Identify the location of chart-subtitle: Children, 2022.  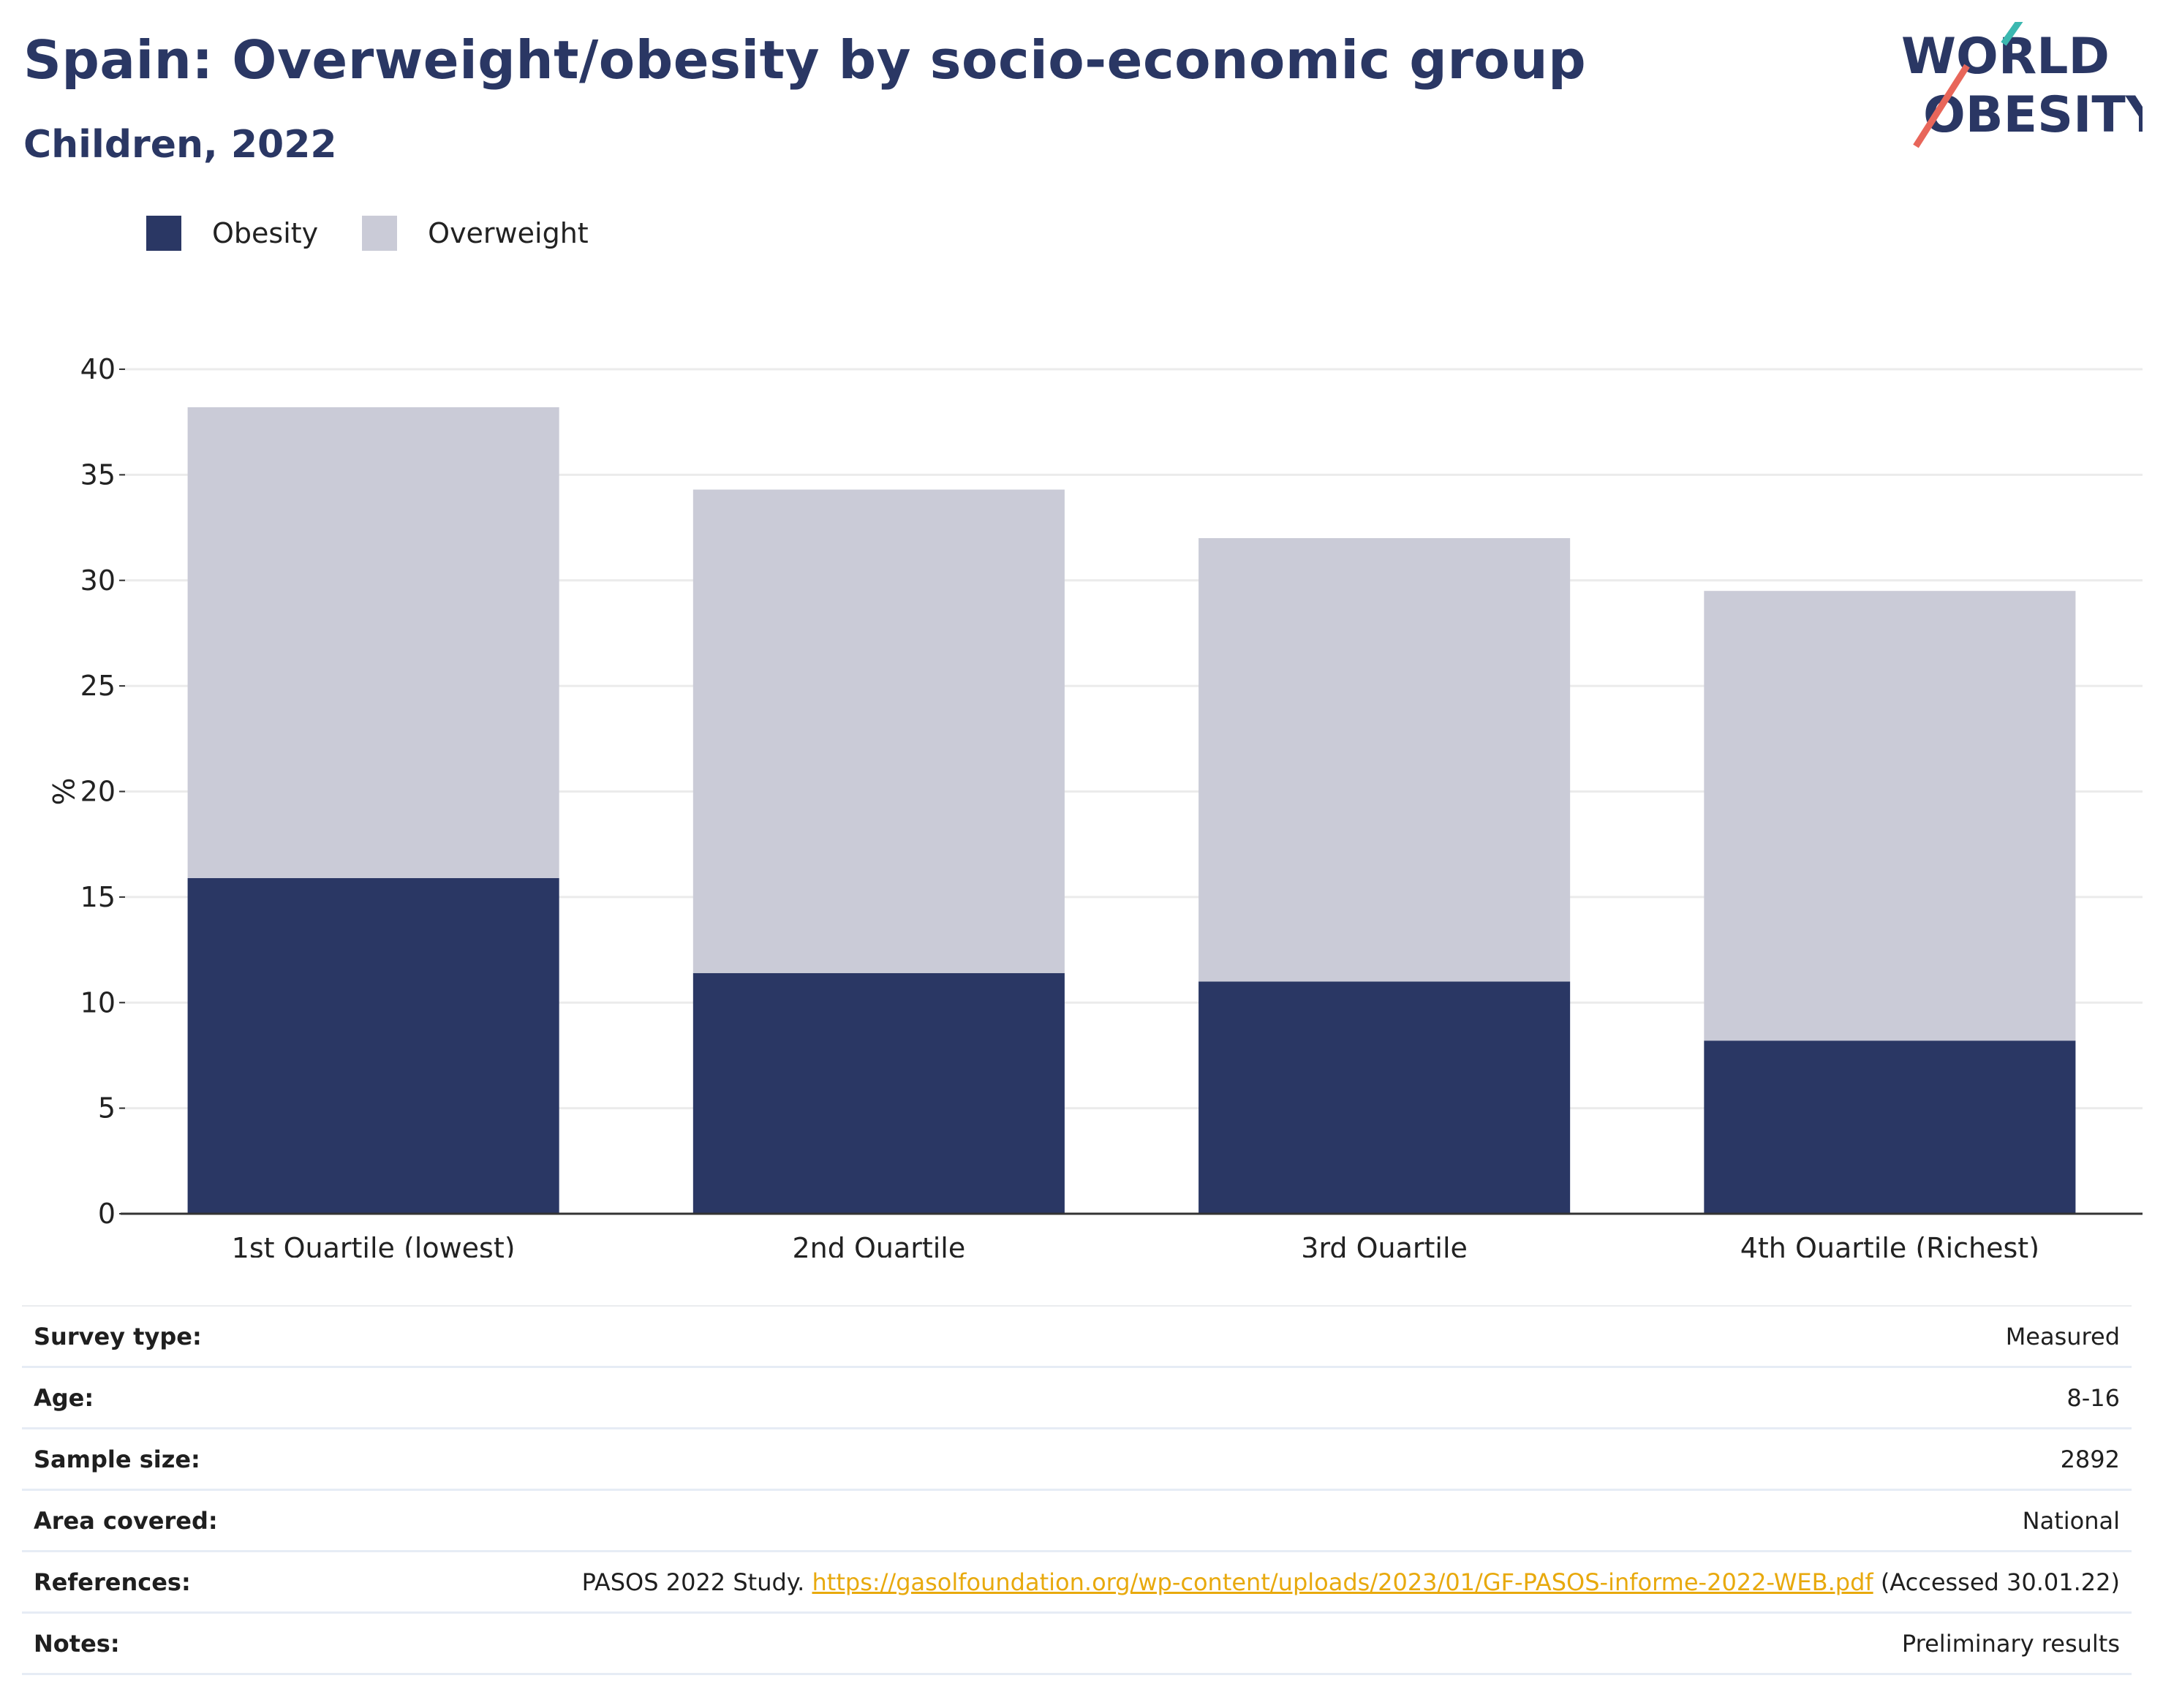
(180, 145).